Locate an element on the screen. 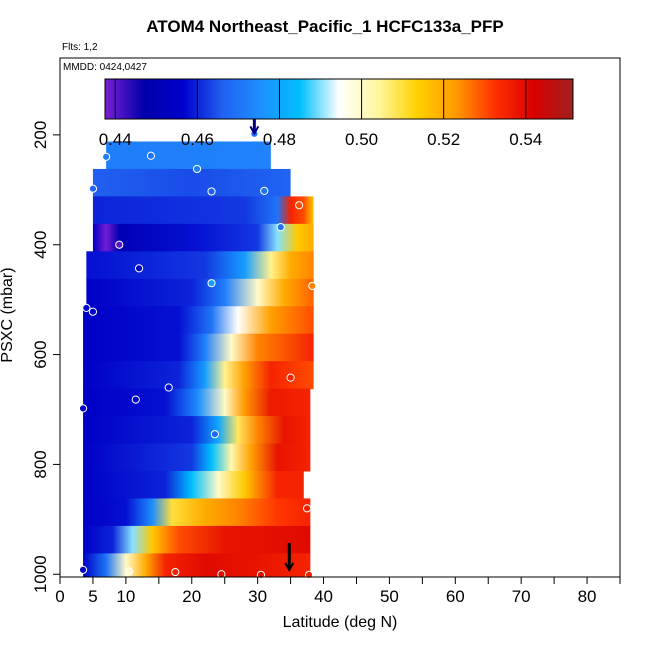 This screenshot has height=650, width=650. x-tick-label: 60 is located at coordinates (455, 596).